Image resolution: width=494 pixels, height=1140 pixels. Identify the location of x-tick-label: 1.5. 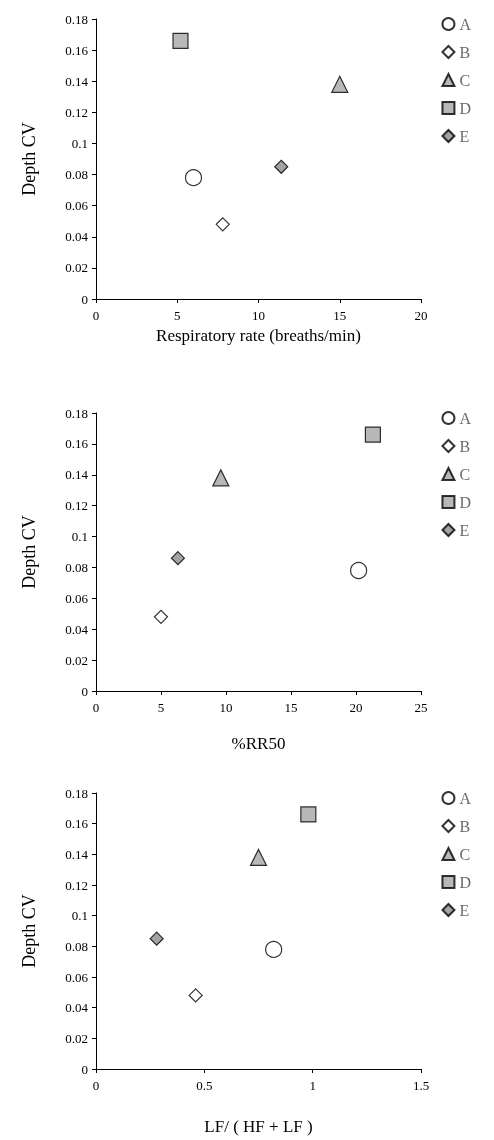
(421, 1085).